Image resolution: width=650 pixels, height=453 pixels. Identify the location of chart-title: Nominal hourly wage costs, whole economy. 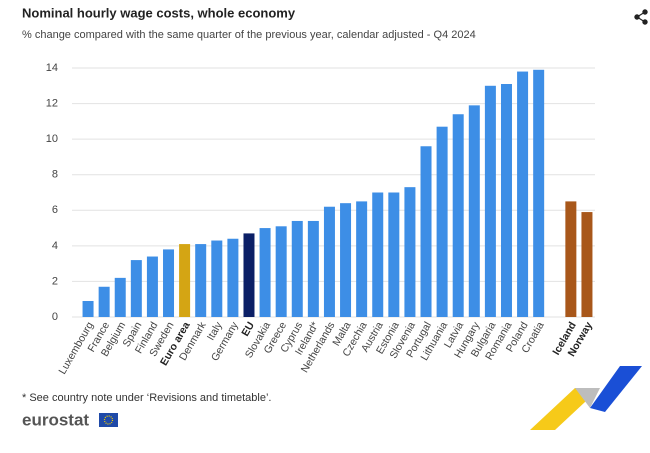
(159, 12).